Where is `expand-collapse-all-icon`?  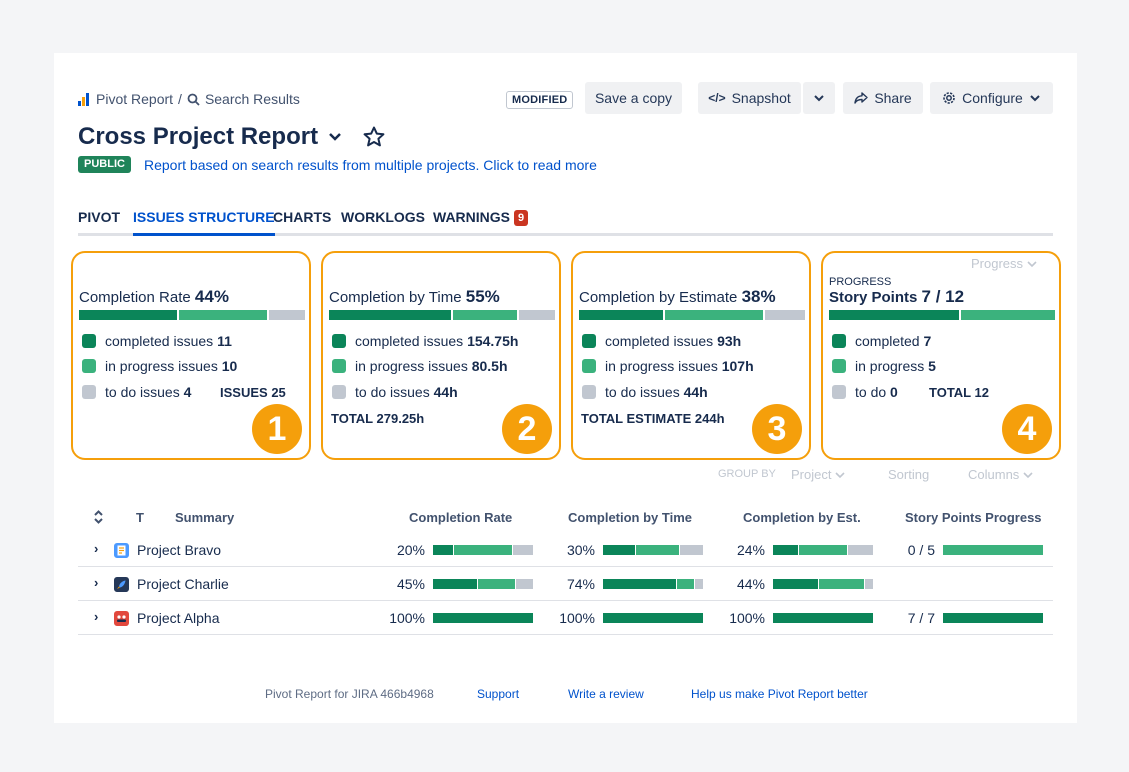
expand-collapse-all-icon is located at coordinates (98, 517).